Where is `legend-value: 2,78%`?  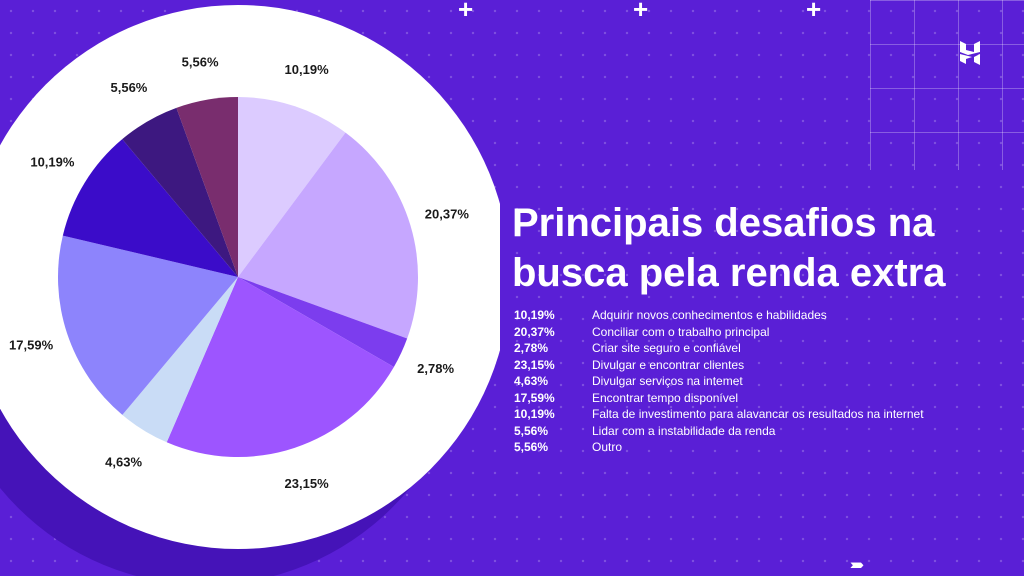 legend-value: 2,78% is located at coordinates (531, 348).